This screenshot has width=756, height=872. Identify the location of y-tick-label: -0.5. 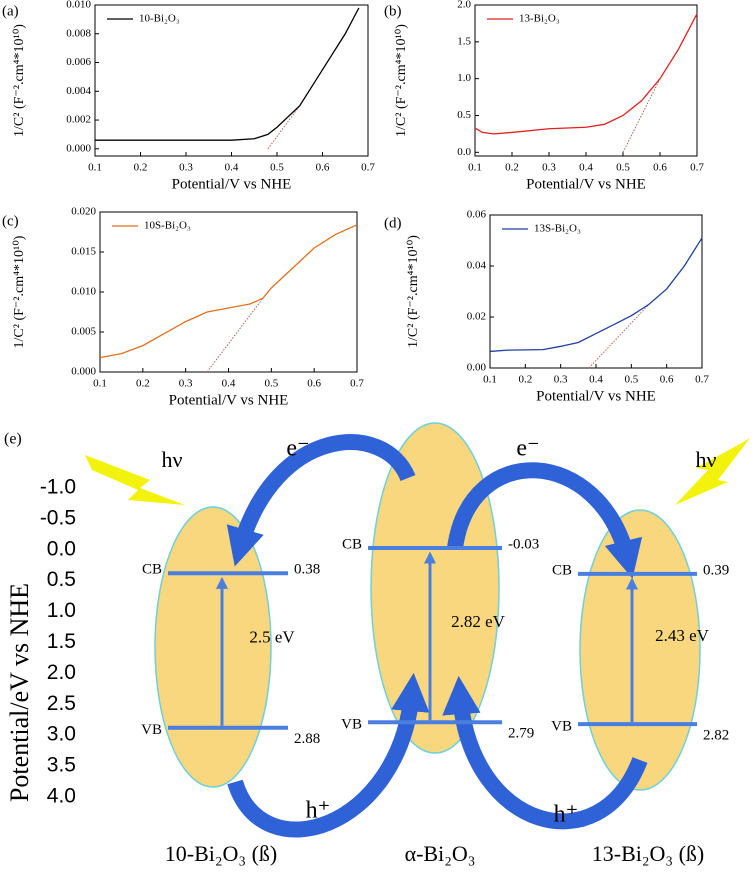
(58, 517).